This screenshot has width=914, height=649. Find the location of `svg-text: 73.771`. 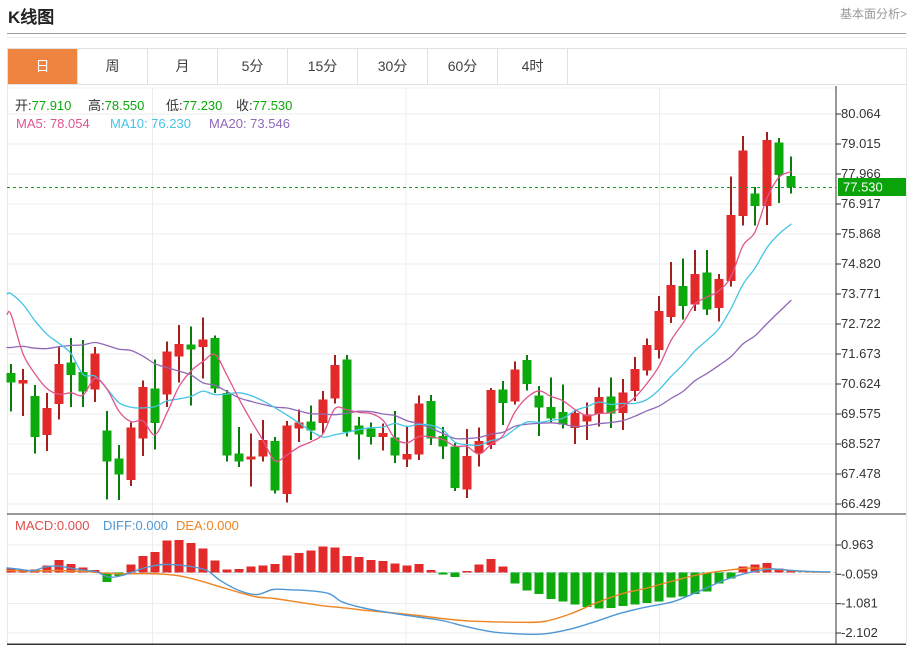

svg-text: 73.771 is located at coordinates (861, 293).